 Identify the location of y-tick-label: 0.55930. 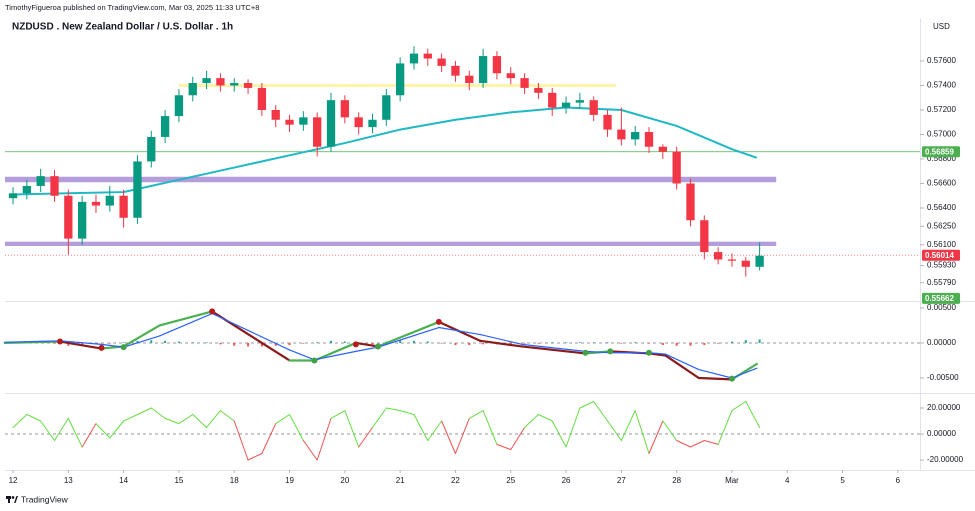
(941, 265).